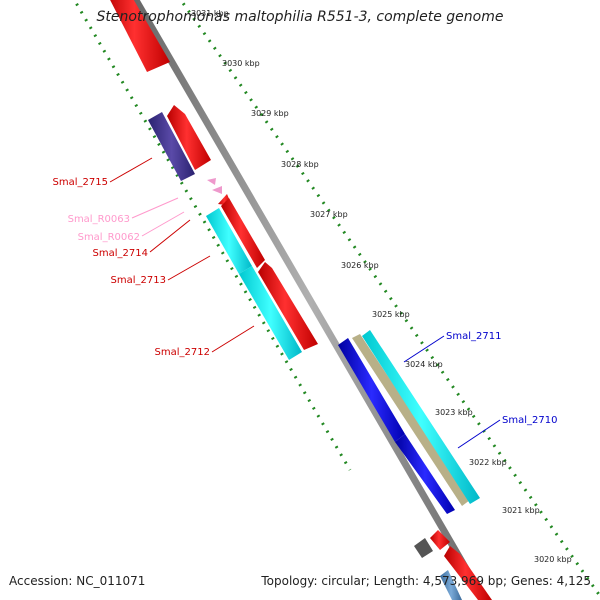 Image resolution: width=600 pixels, height=600 pixels. What do you see at coordinates (217, 190) in the screenshot?
I see `smal-r0062-feature` at bounding box center [217, 190].